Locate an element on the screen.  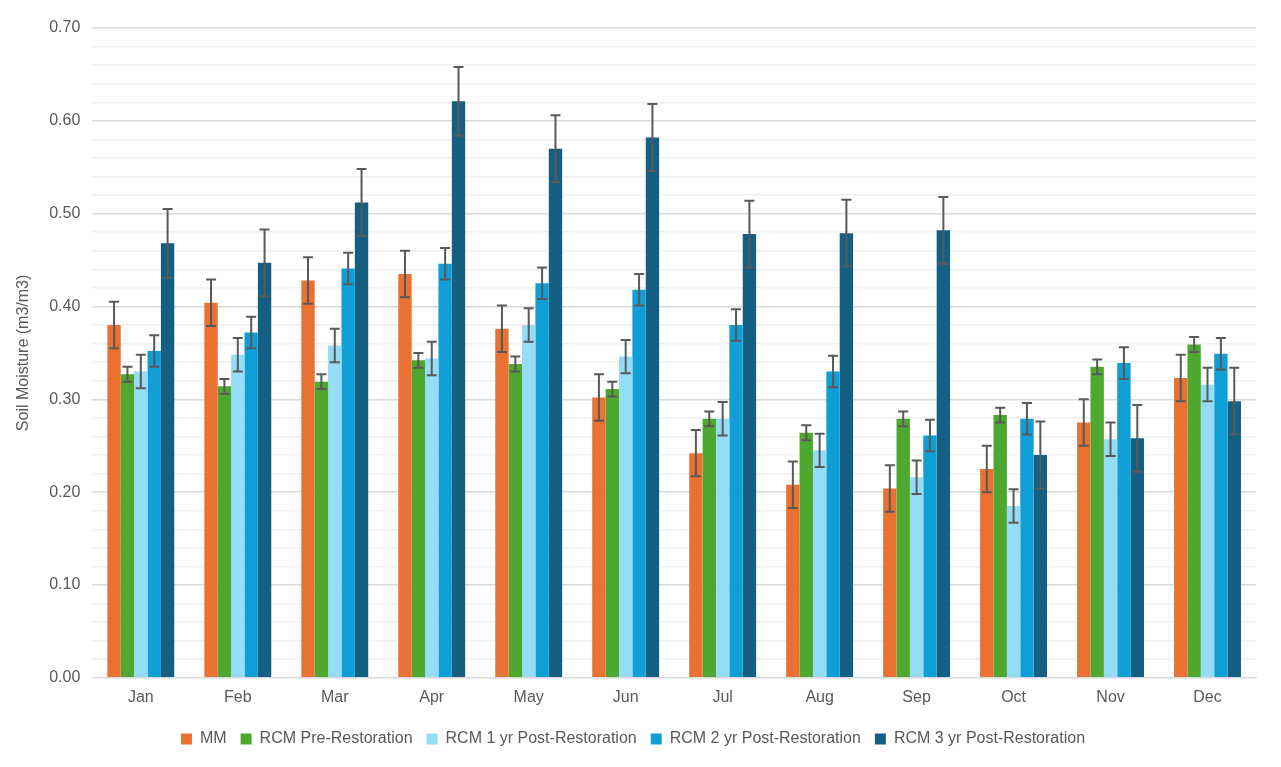
x-tick-label: Mar is located at coordinates (335, 696).